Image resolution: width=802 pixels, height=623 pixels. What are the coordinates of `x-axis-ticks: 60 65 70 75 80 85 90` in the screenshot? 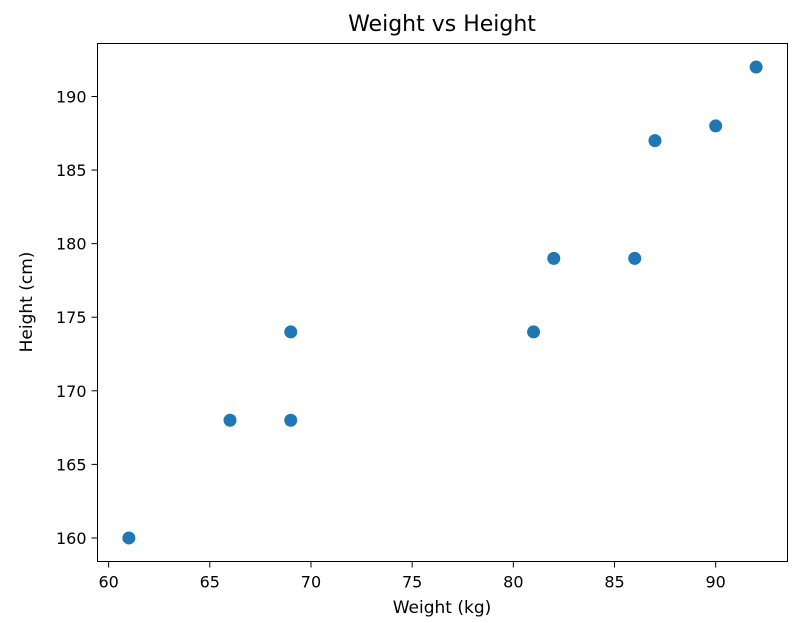 It's located at (412, 576).